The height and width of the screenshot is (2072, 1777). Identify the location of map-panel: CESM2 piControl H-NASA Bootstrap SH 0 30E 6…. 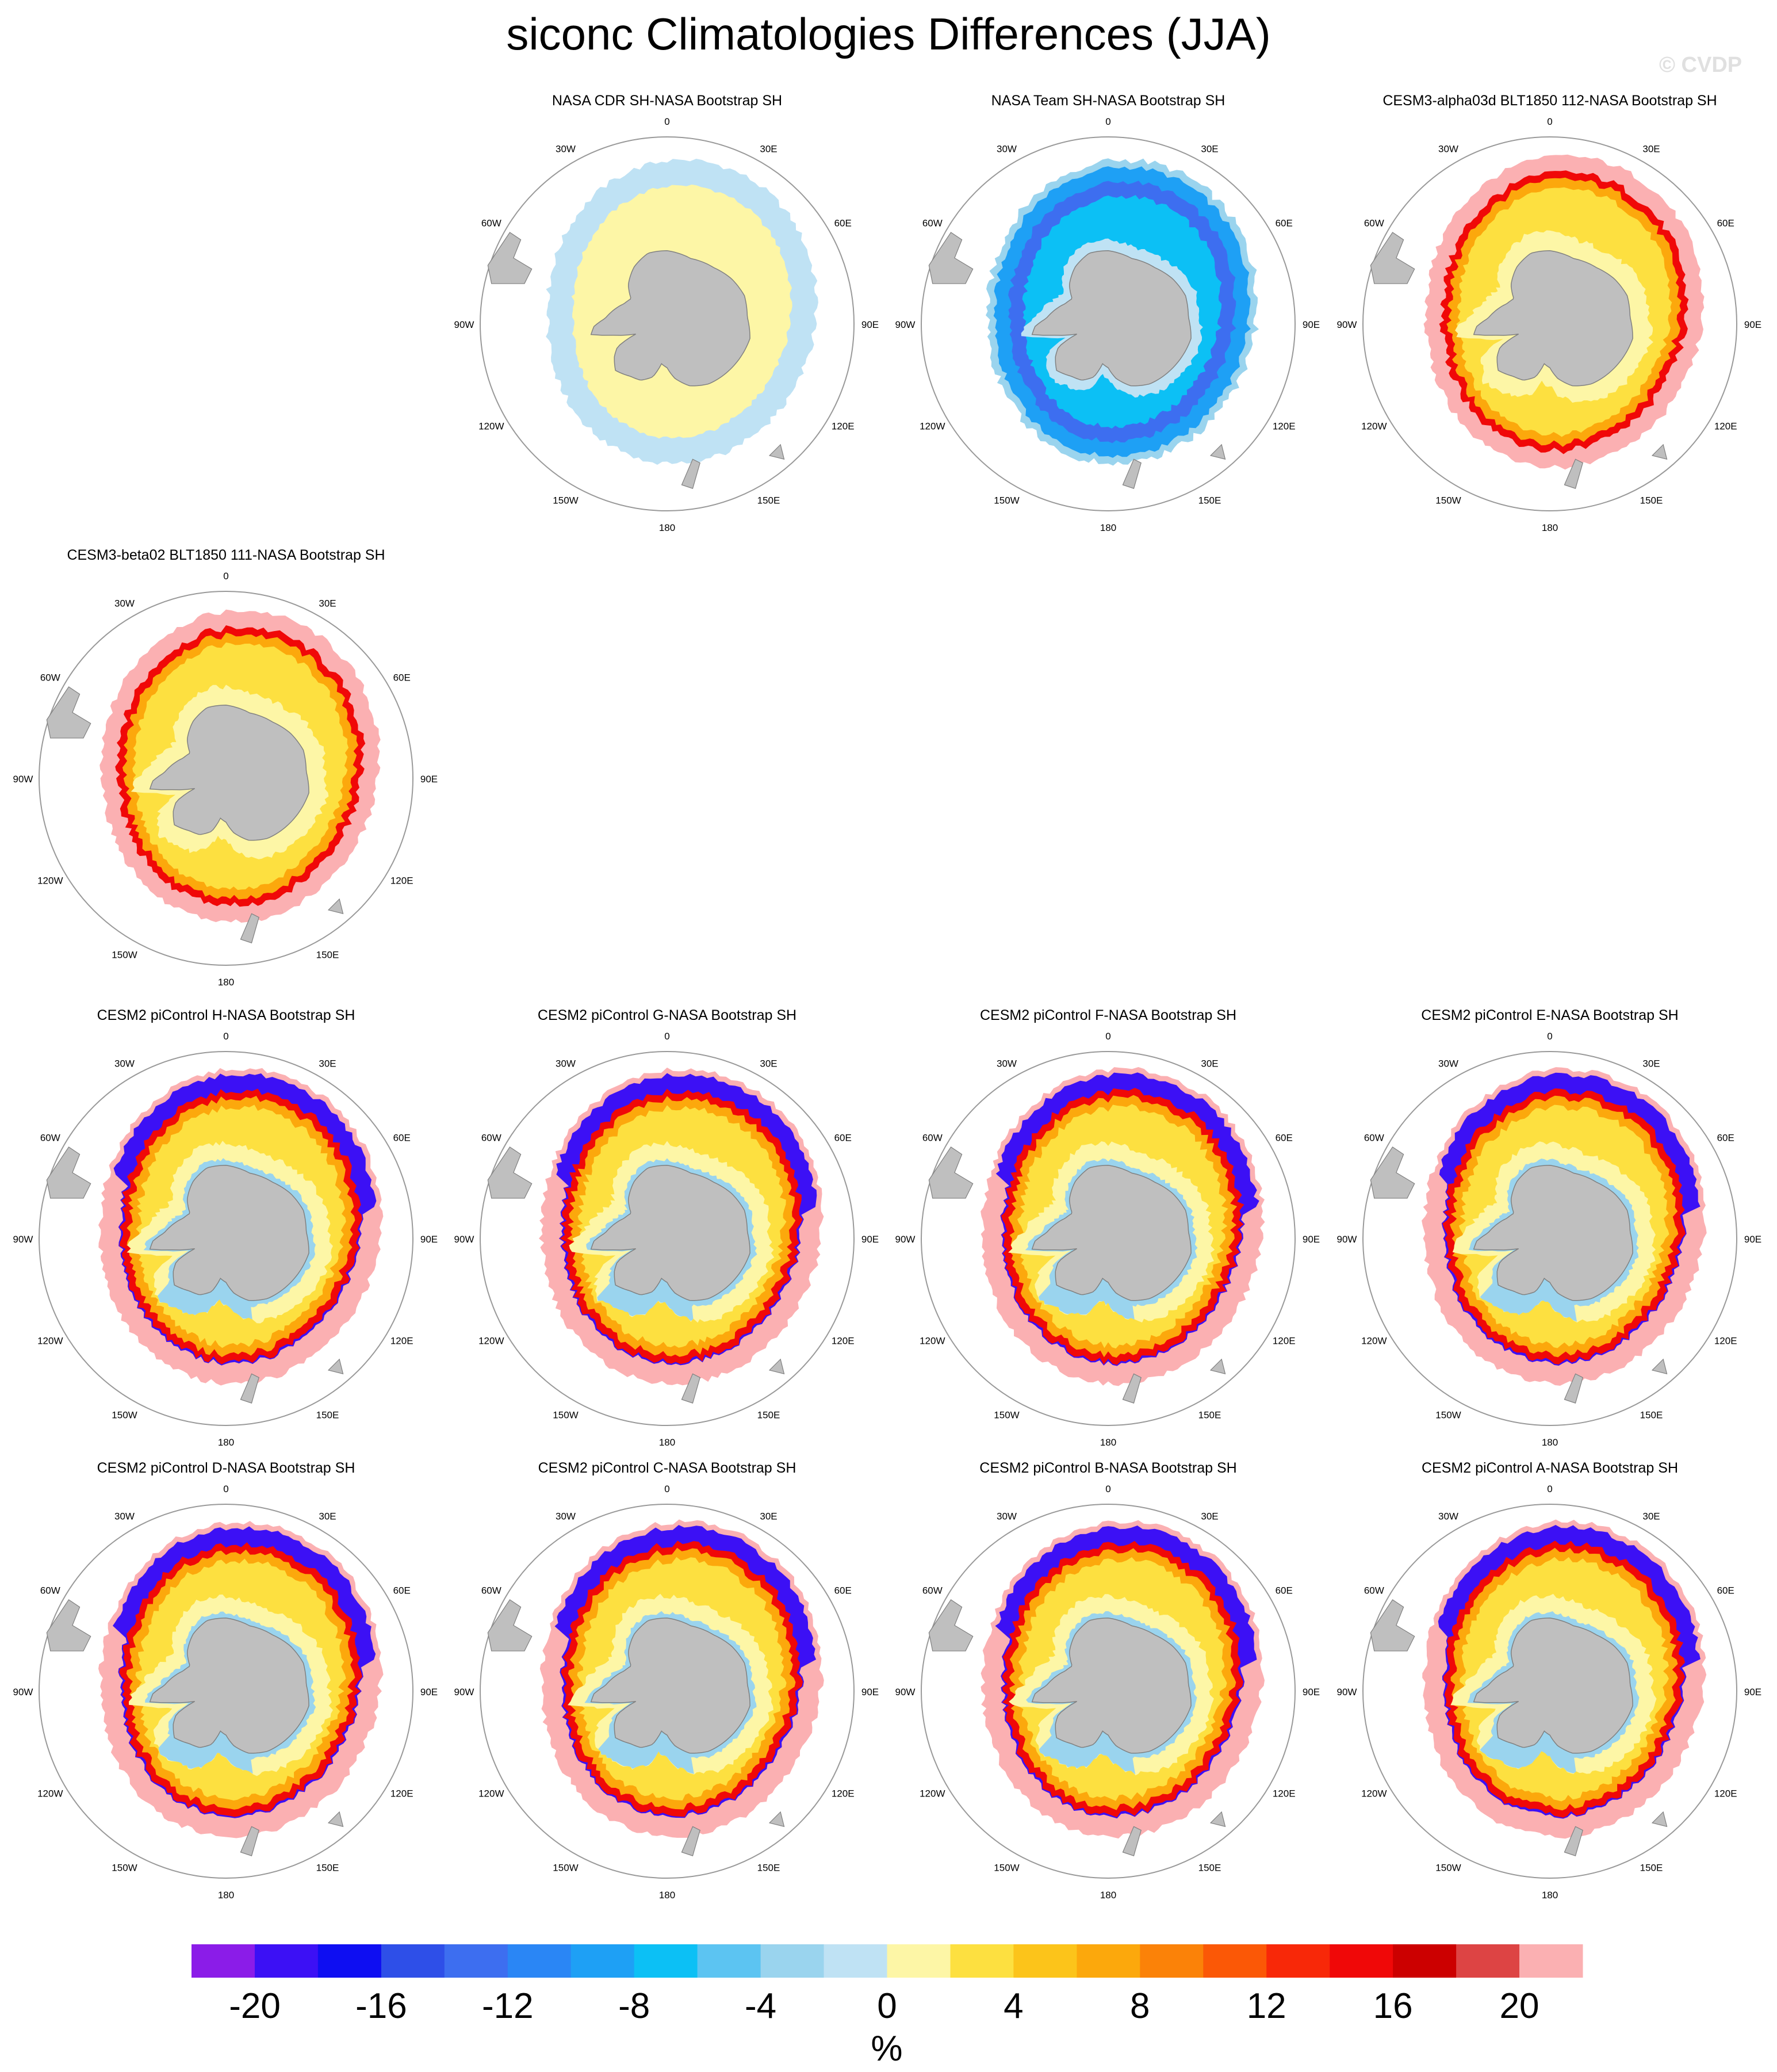
(225, 1227).